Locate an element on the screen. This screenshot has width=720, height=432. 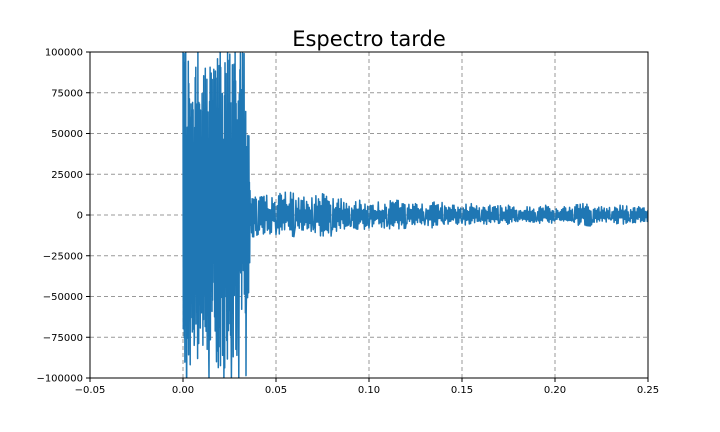
y-tick-label: −75000 is located at coordinates (63, 338).